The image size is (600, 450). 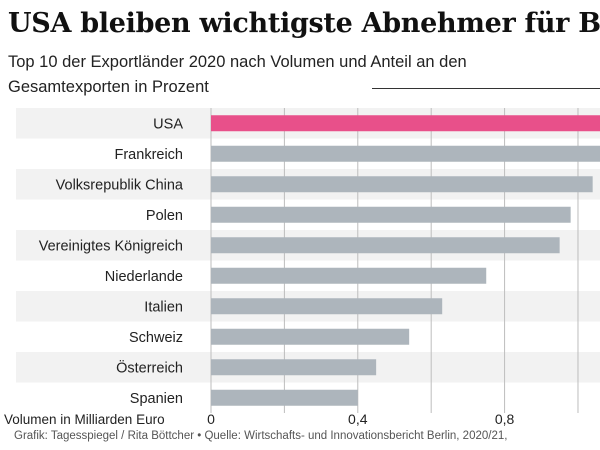 What do you see at coordinates (156, 338) in the screenshot?
I see `category-label: Schweiz` at bounding box center [156, 338].